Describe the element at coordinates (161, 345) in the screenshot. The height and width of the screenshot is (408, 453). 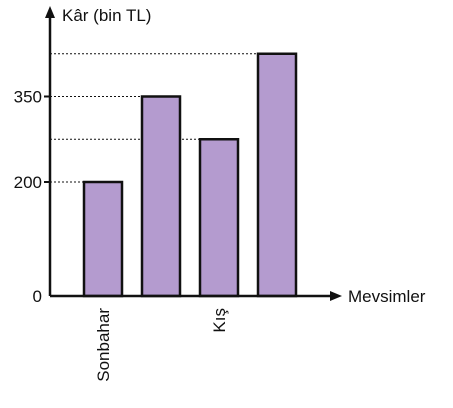
I see `x-category-labels: Sonbahar Kış` at that location.